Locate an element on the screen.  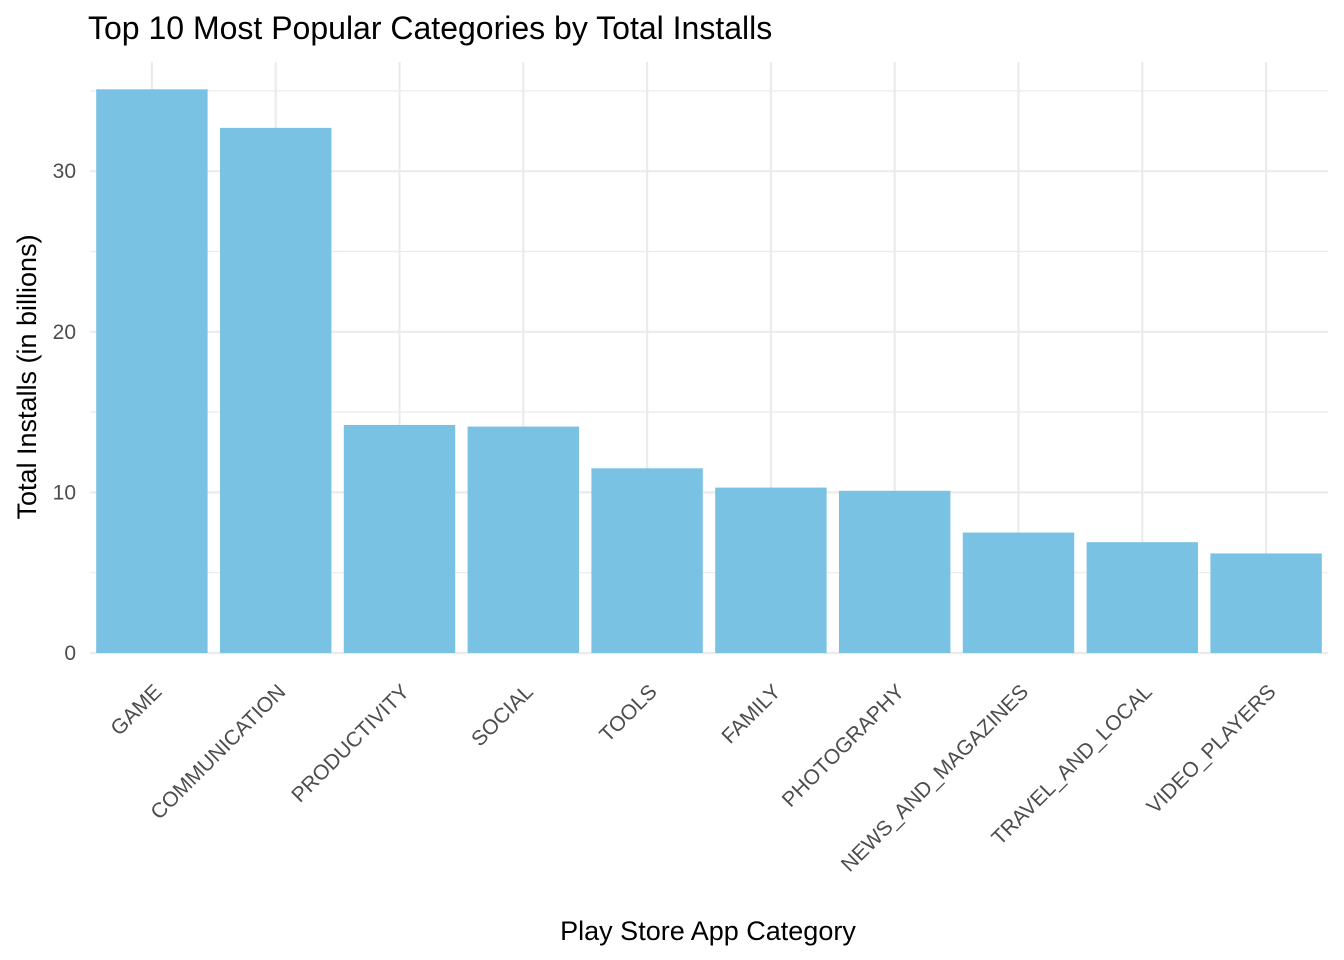
bar-photography is located at coordinates (894, 571).